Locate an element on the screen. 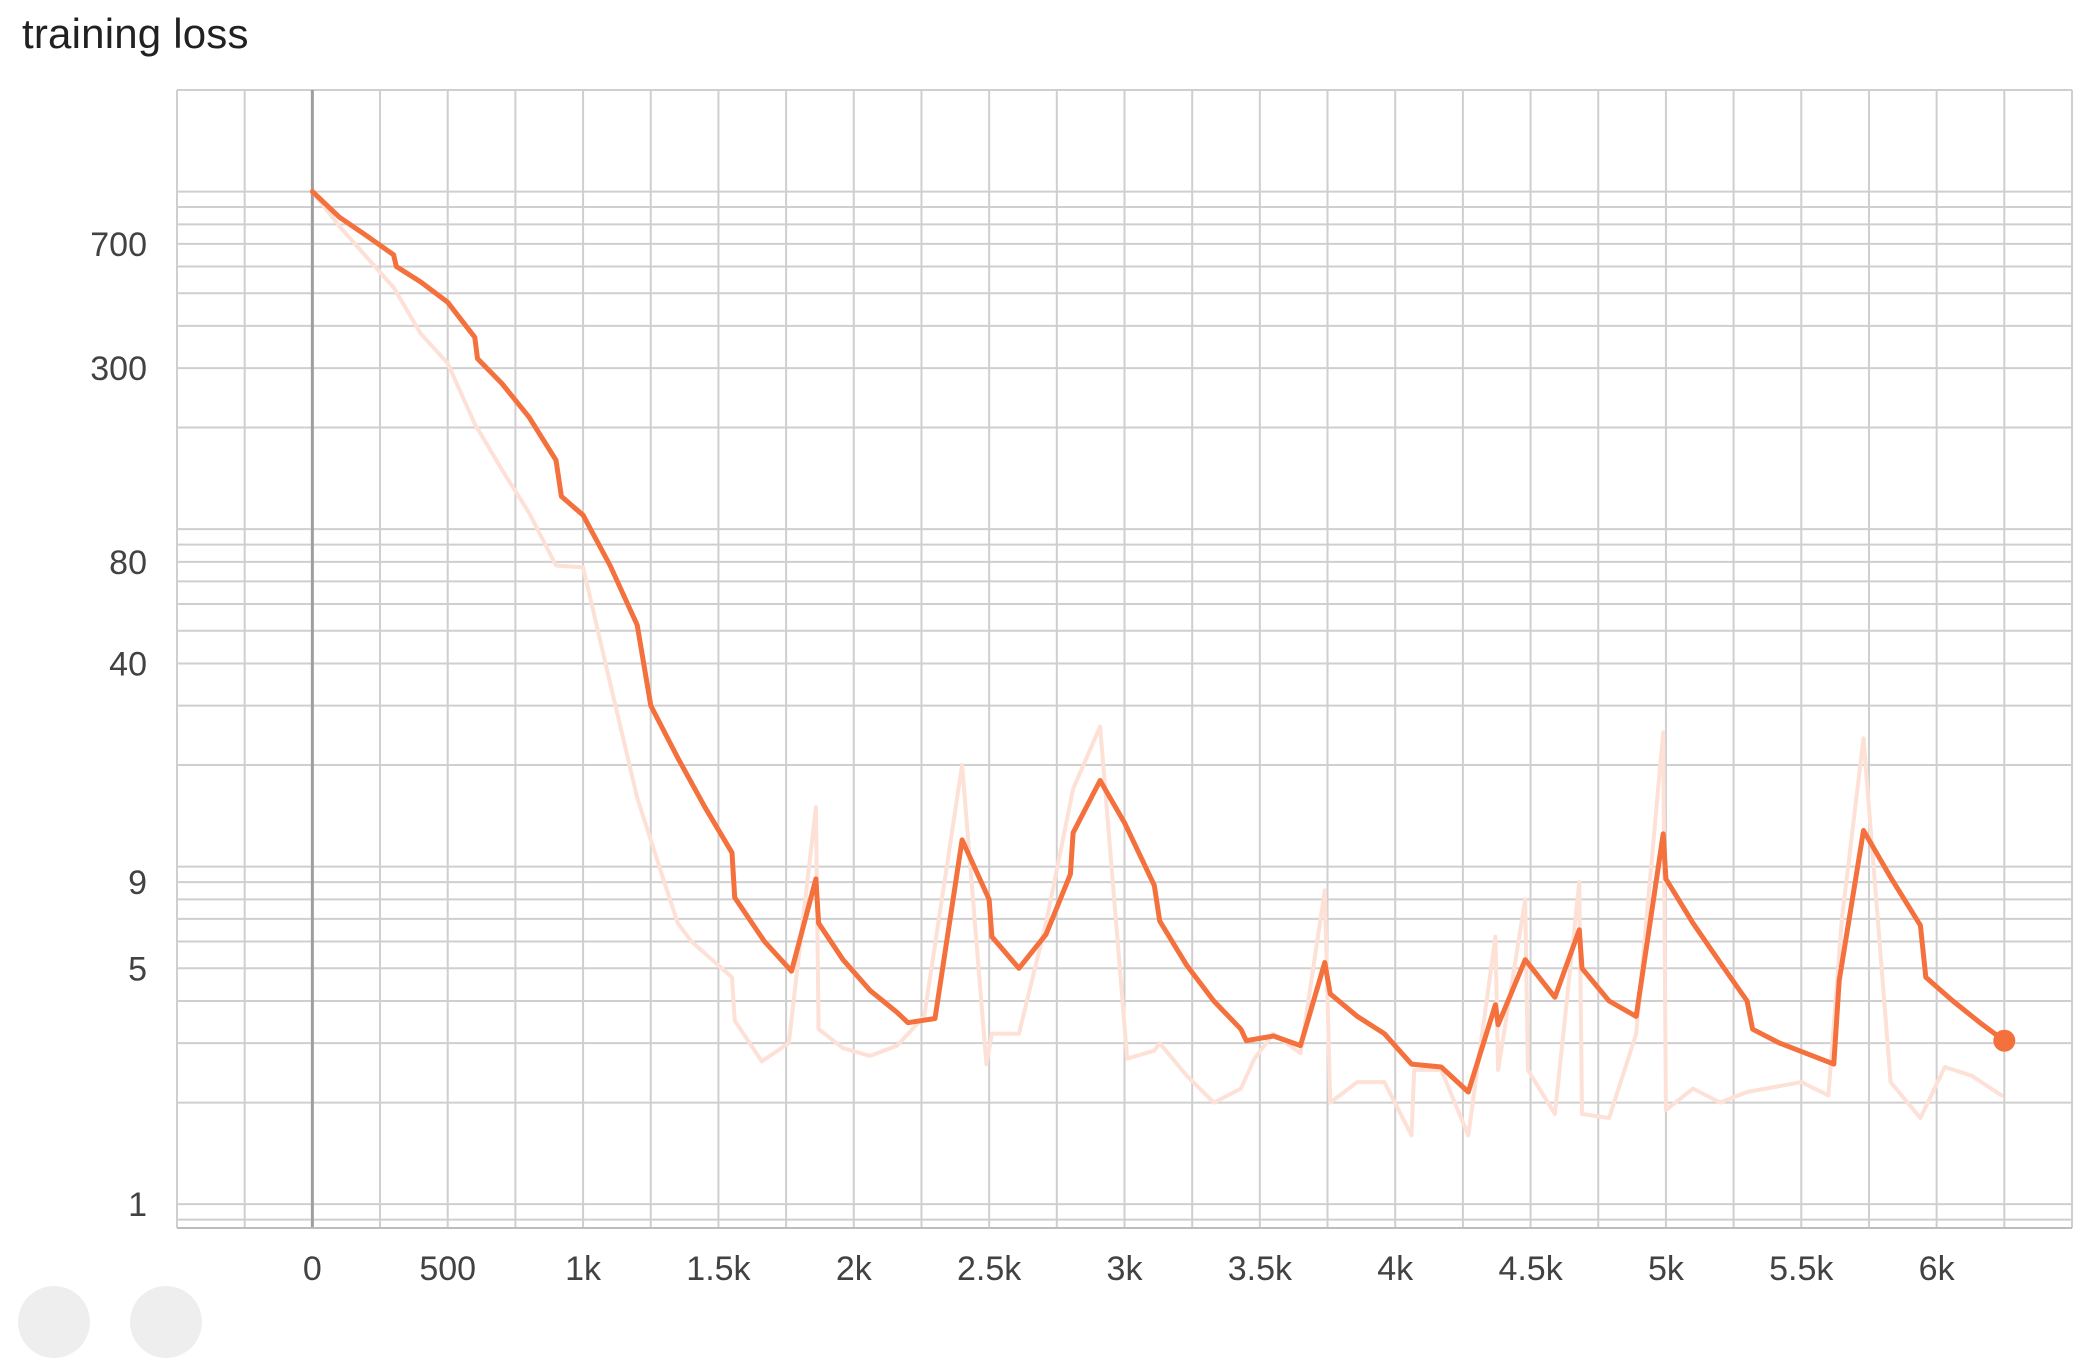 The width and height of the screenshot is (2100, 1358). x-tick-label: 4.5k is located at coordinates (1530, 1269).